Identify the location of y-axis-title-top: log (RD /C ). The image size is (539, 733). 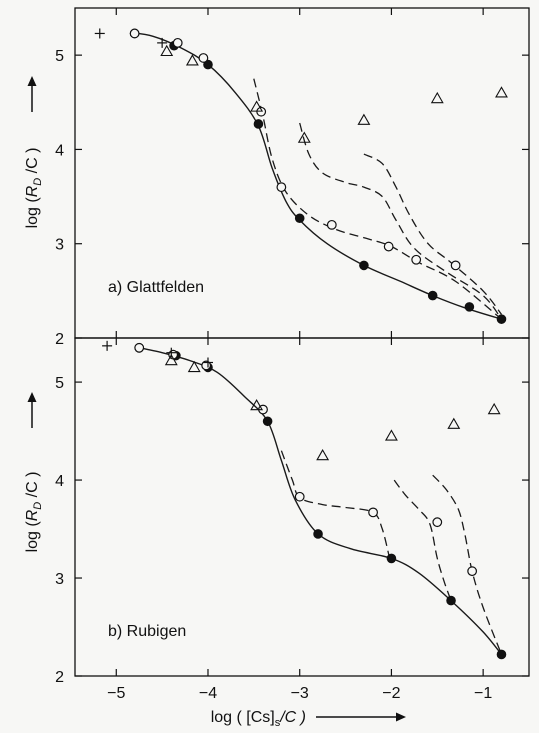
(34, 188).